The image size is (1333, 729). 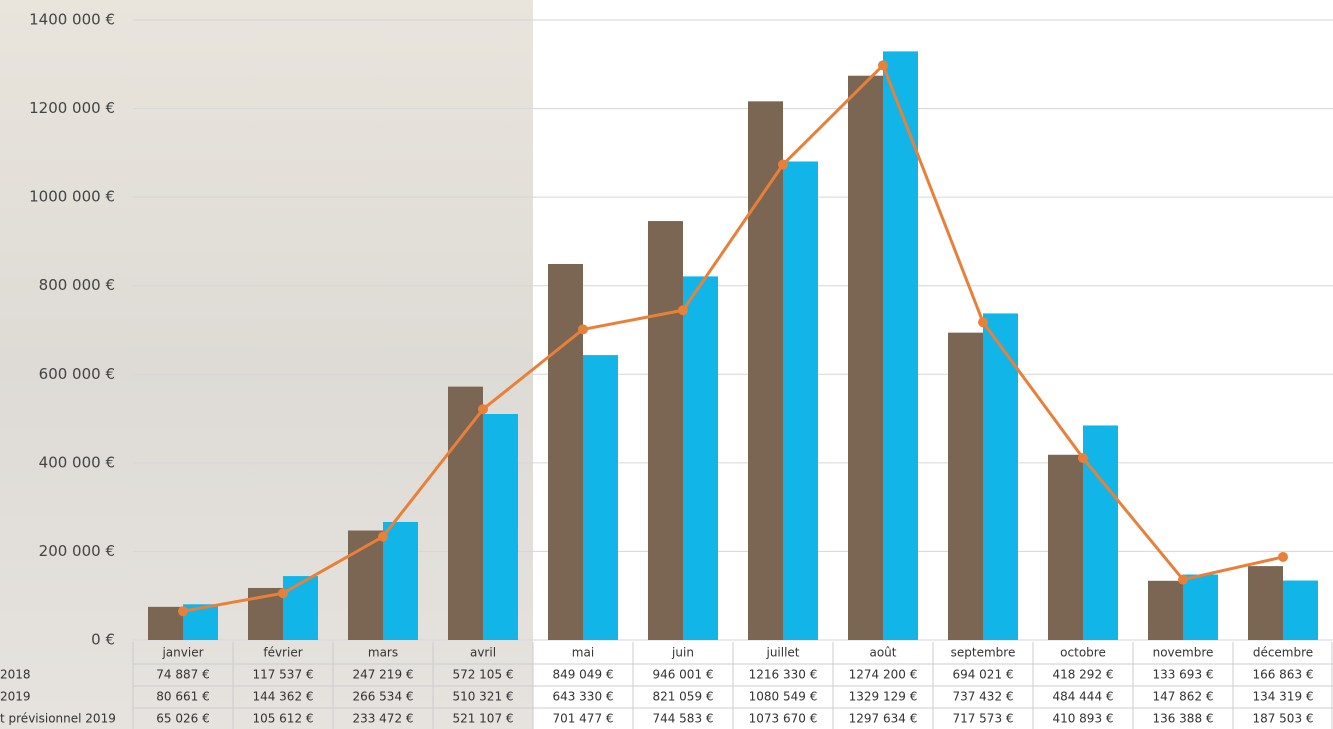 I want to click on table-cell: 1080 549 €, so click(x=783, y=697).